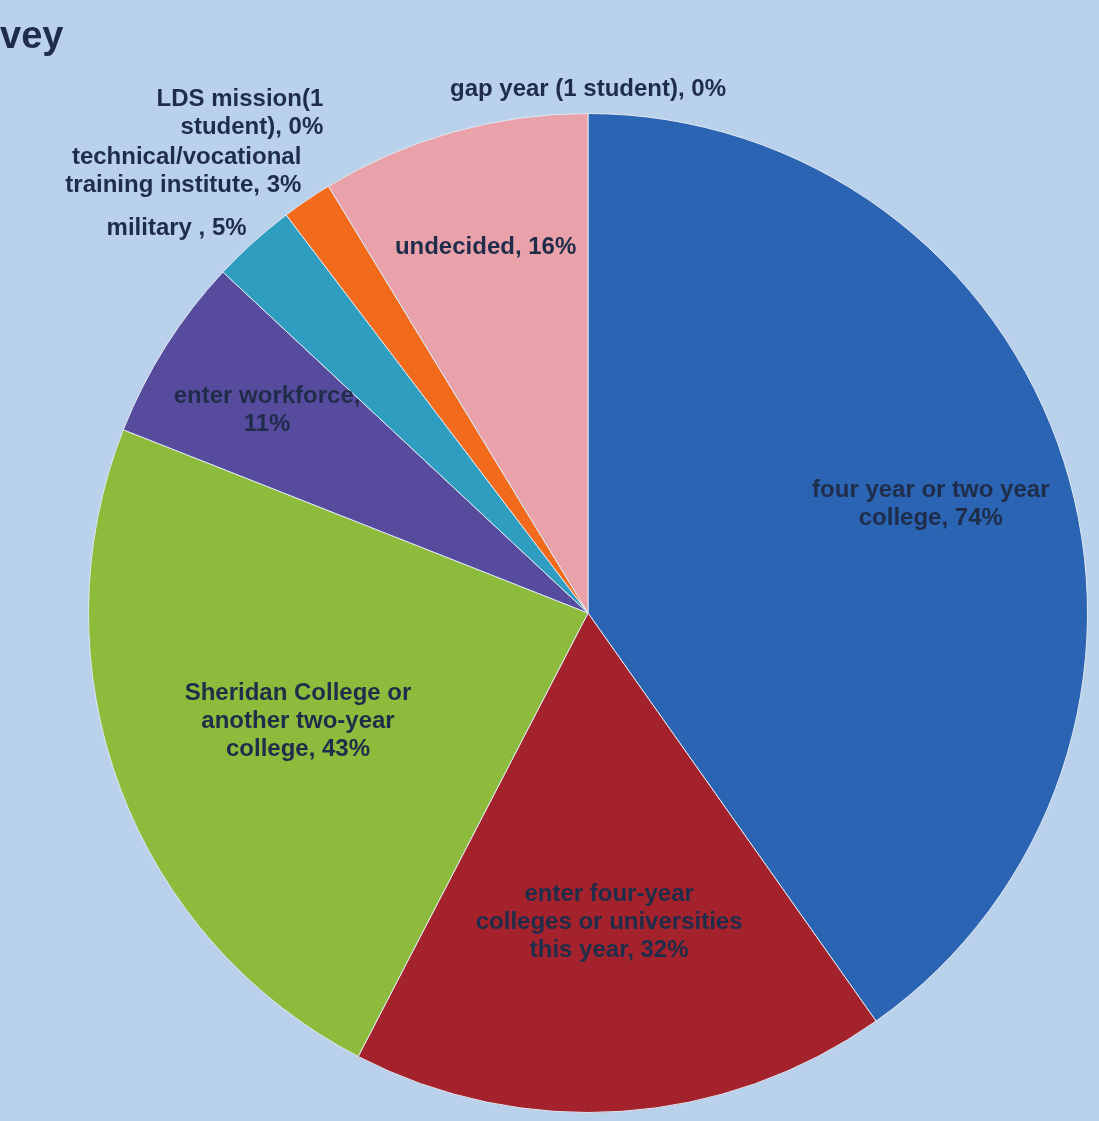 Image resolution: width=1099 pixels, height=1121 pixels. Describe the element at coordinates (609, 920) in the screenshot. I see `slice-label: enter four-year colleges or universities this year, 32%` at that location.